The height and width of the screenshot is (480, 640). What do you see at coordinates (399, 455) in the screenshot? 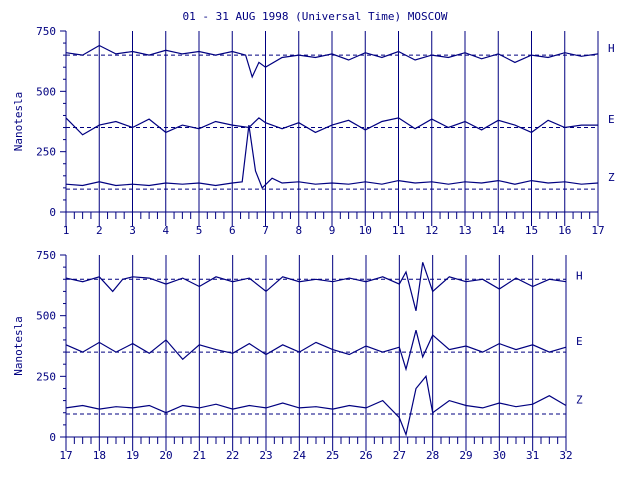
I see `x-tick-label: 27` at bounding box center [399, 455].